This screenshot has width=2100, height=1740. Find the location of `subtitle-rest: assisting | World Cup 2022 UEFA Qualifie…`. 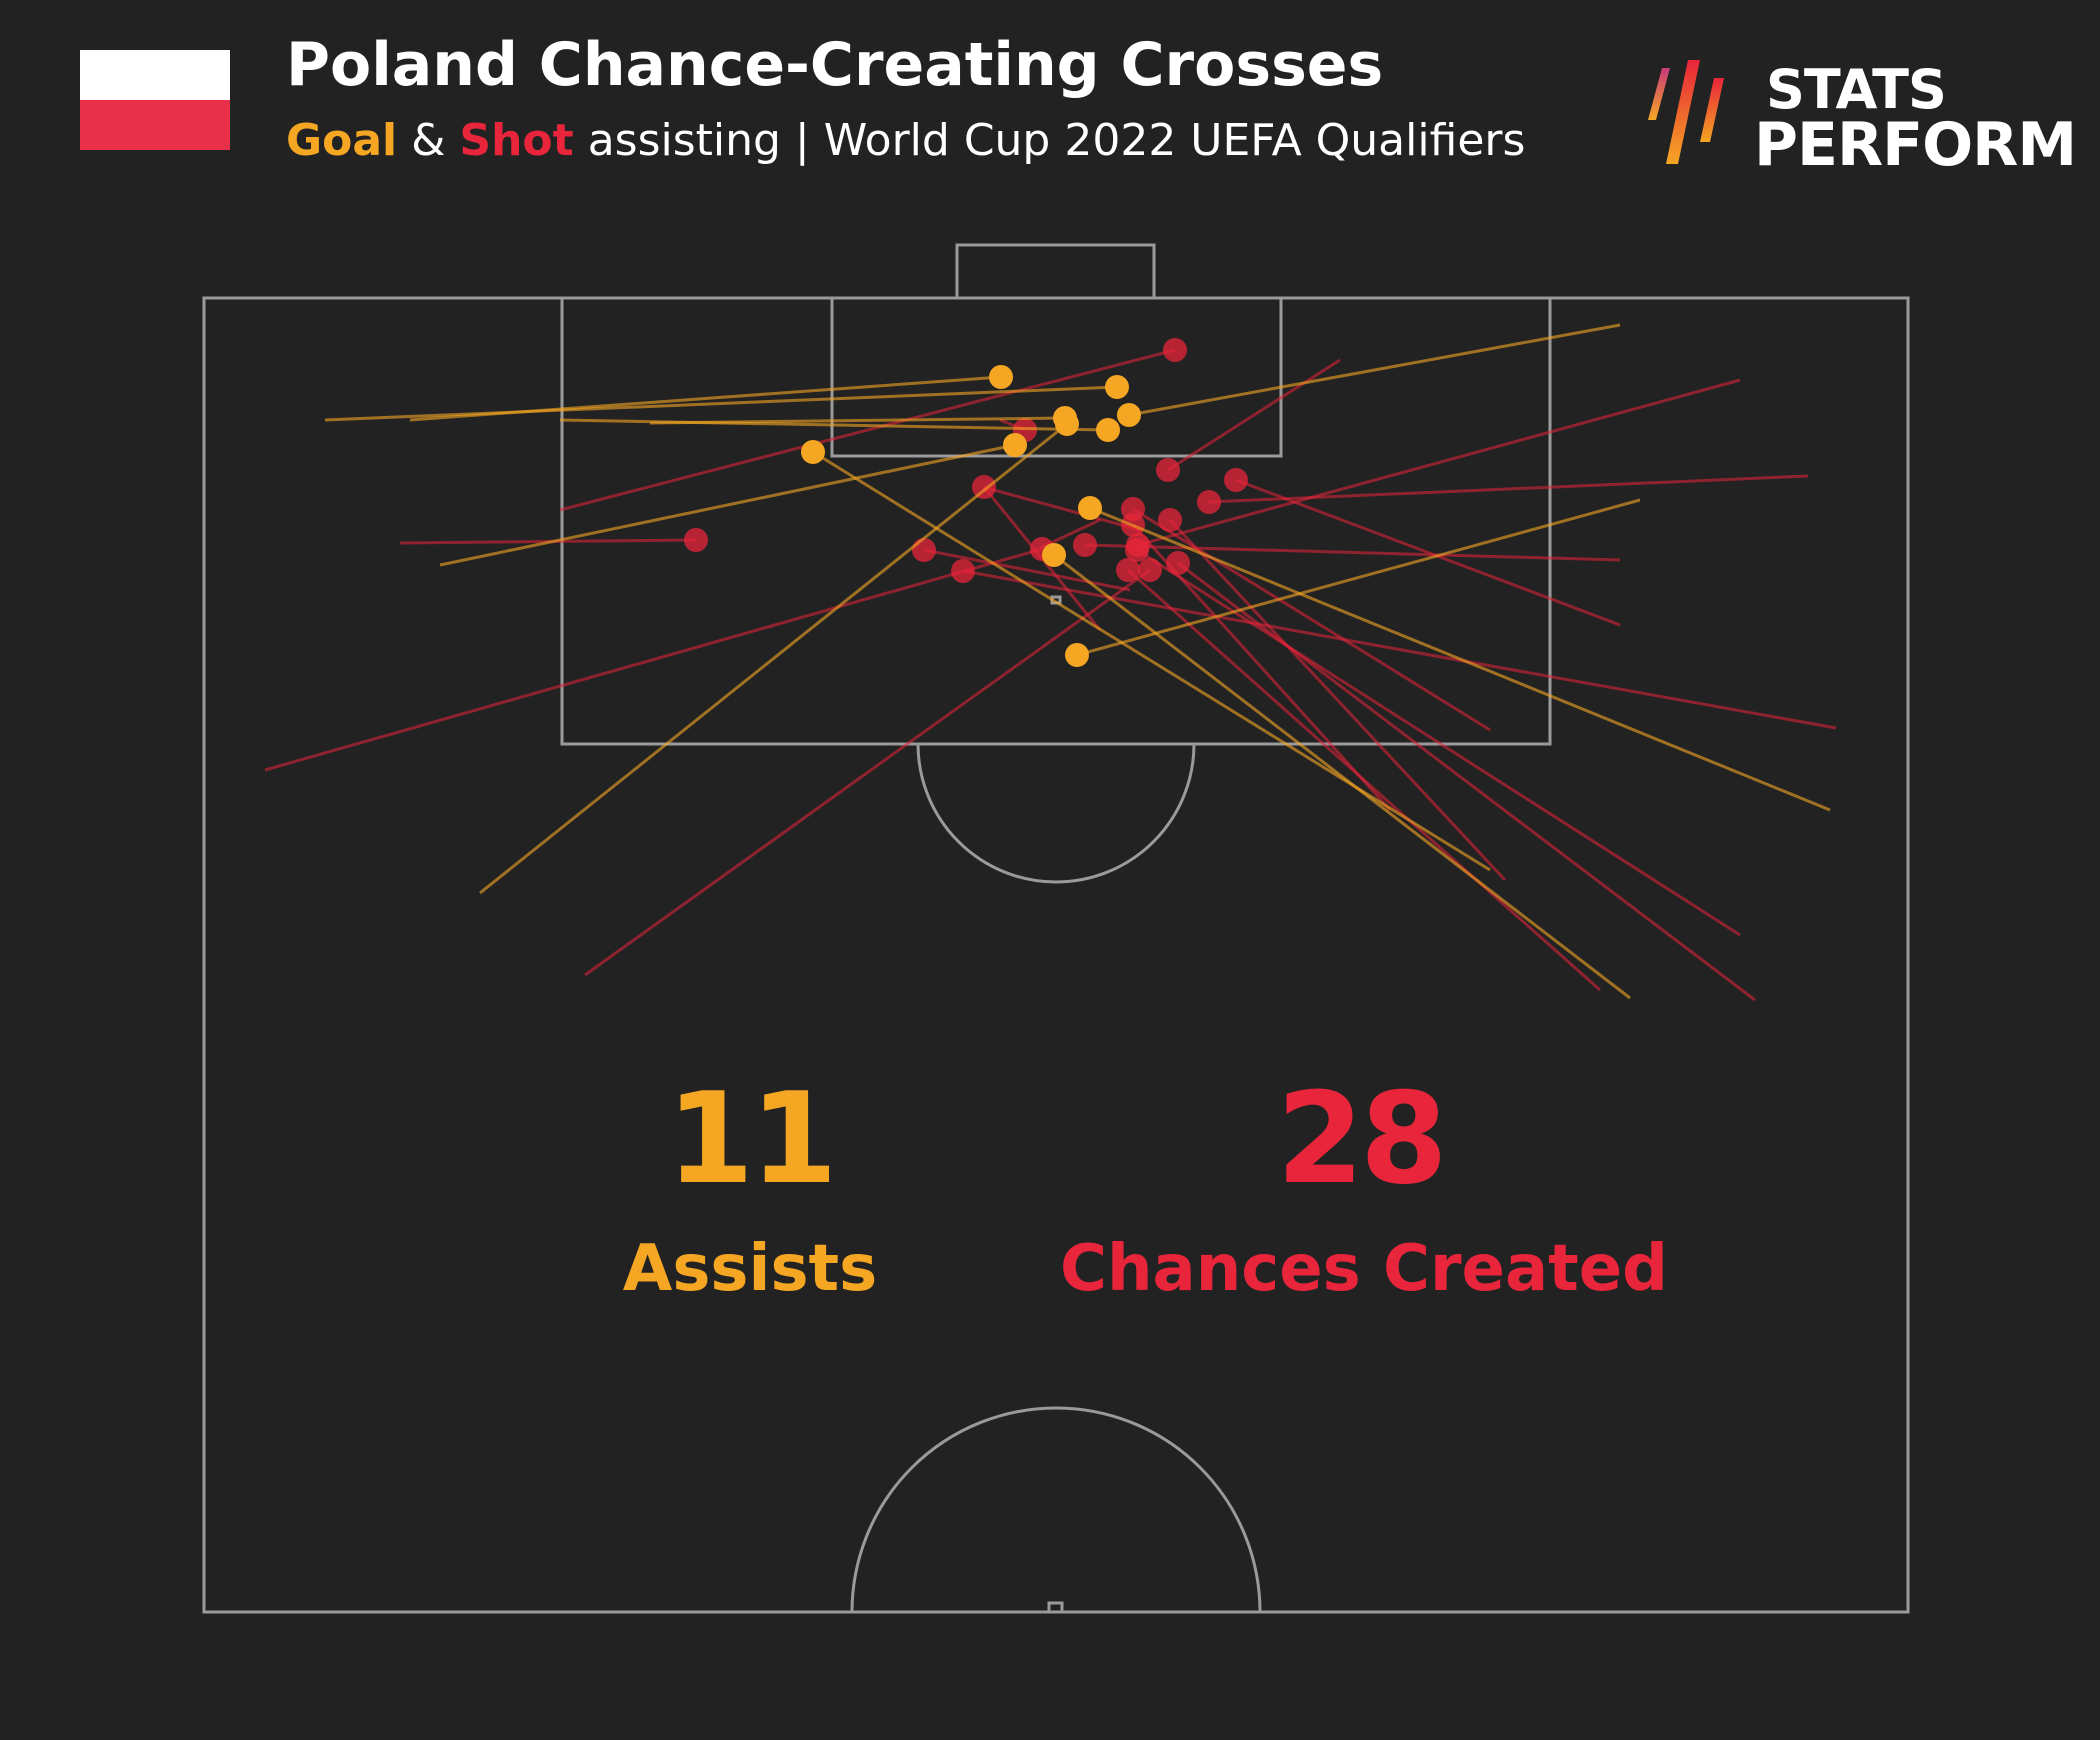

subtitle-rest: assisting | World Cup 2022 UEFA Qualifie… is located at coordinates (1049, 140).